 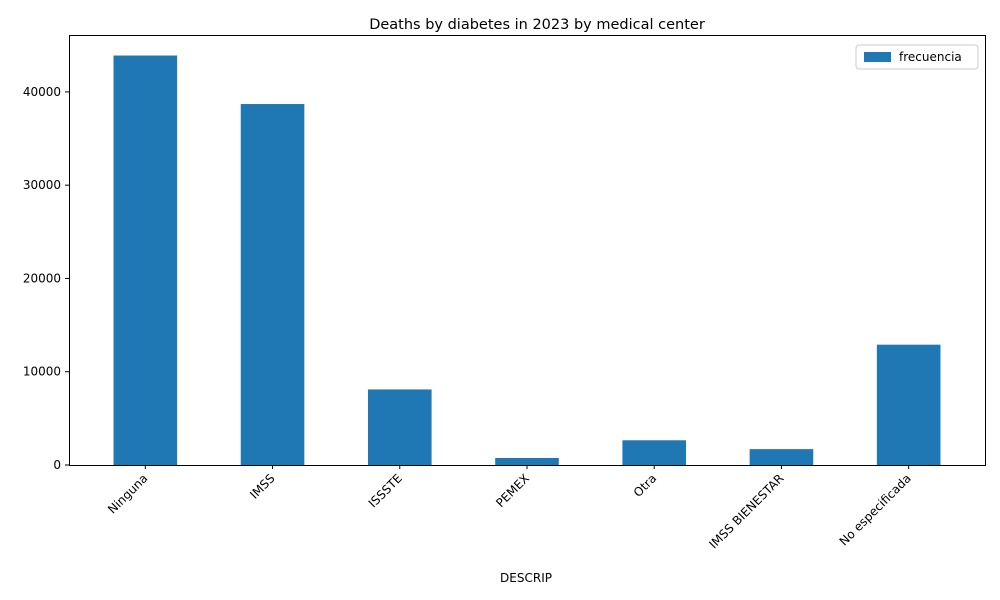 I want to click on y-axis: 0 10000 20000 30000 40000, so click(x=46, y=278).